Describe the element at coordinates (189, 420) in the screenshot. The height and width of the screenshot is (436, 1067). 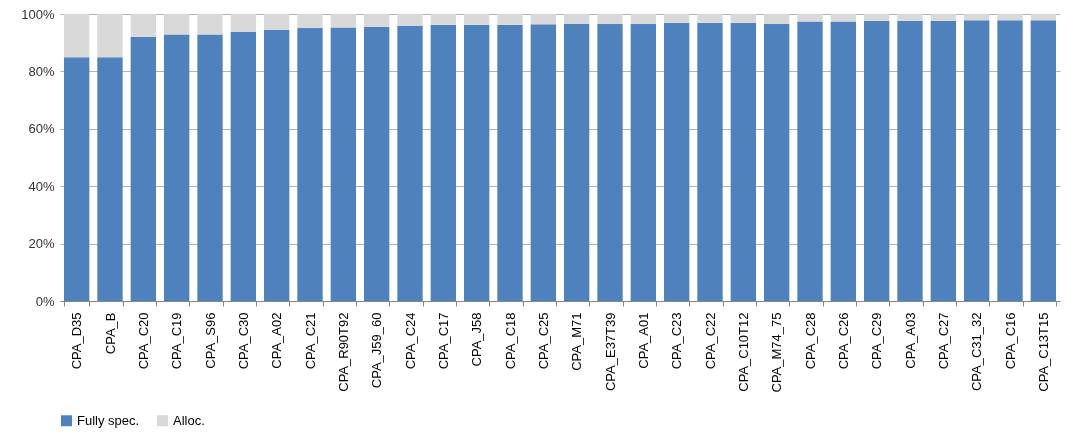
I see `legend-label: Alloc.` at that location.